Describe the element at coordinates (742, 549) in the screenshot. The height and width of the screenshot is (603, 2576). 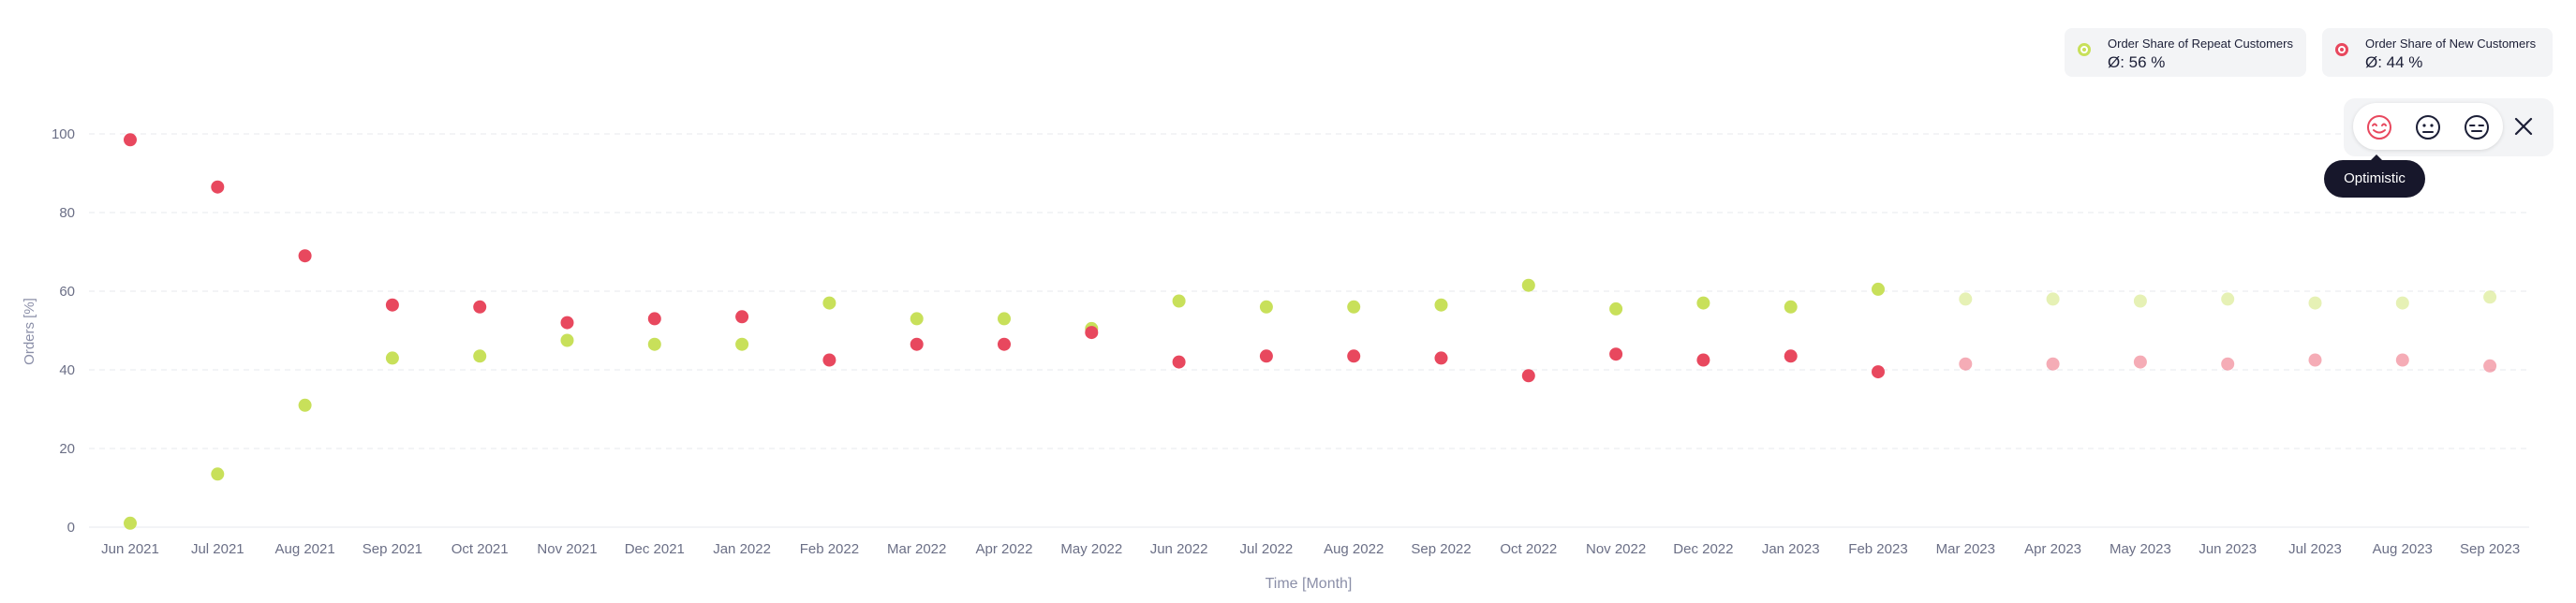
I see `x-tick-label: Jan 2022` at that location.